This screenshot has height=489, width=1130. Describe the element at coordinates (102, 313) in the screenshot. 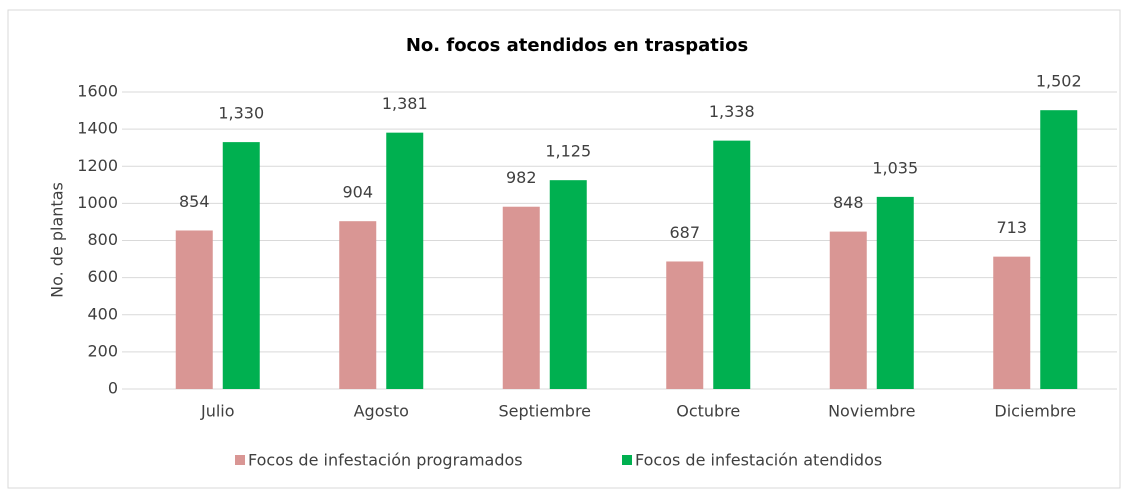

I see `y-tick-label: 400` at that location.